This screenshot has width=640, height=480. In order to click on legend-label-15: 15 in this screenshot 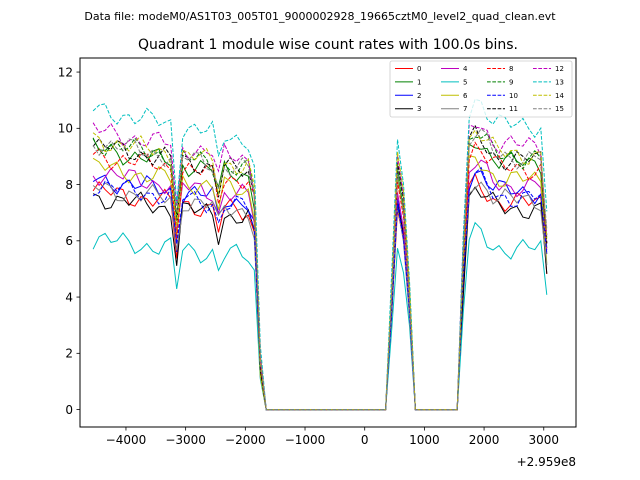, I will do `click(559, 109)`.